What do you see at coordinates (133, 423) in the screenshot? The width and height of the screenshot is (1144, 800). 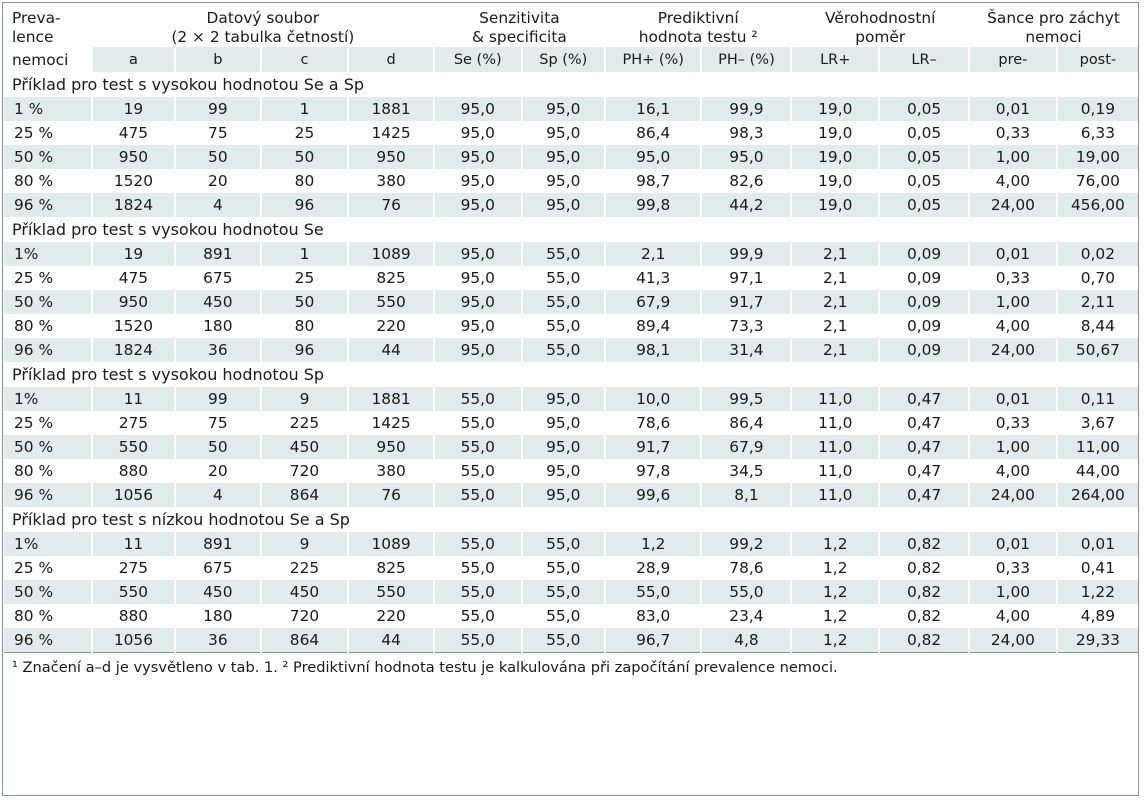 I see `table-cell: 275` at bounding box center [133, 423].